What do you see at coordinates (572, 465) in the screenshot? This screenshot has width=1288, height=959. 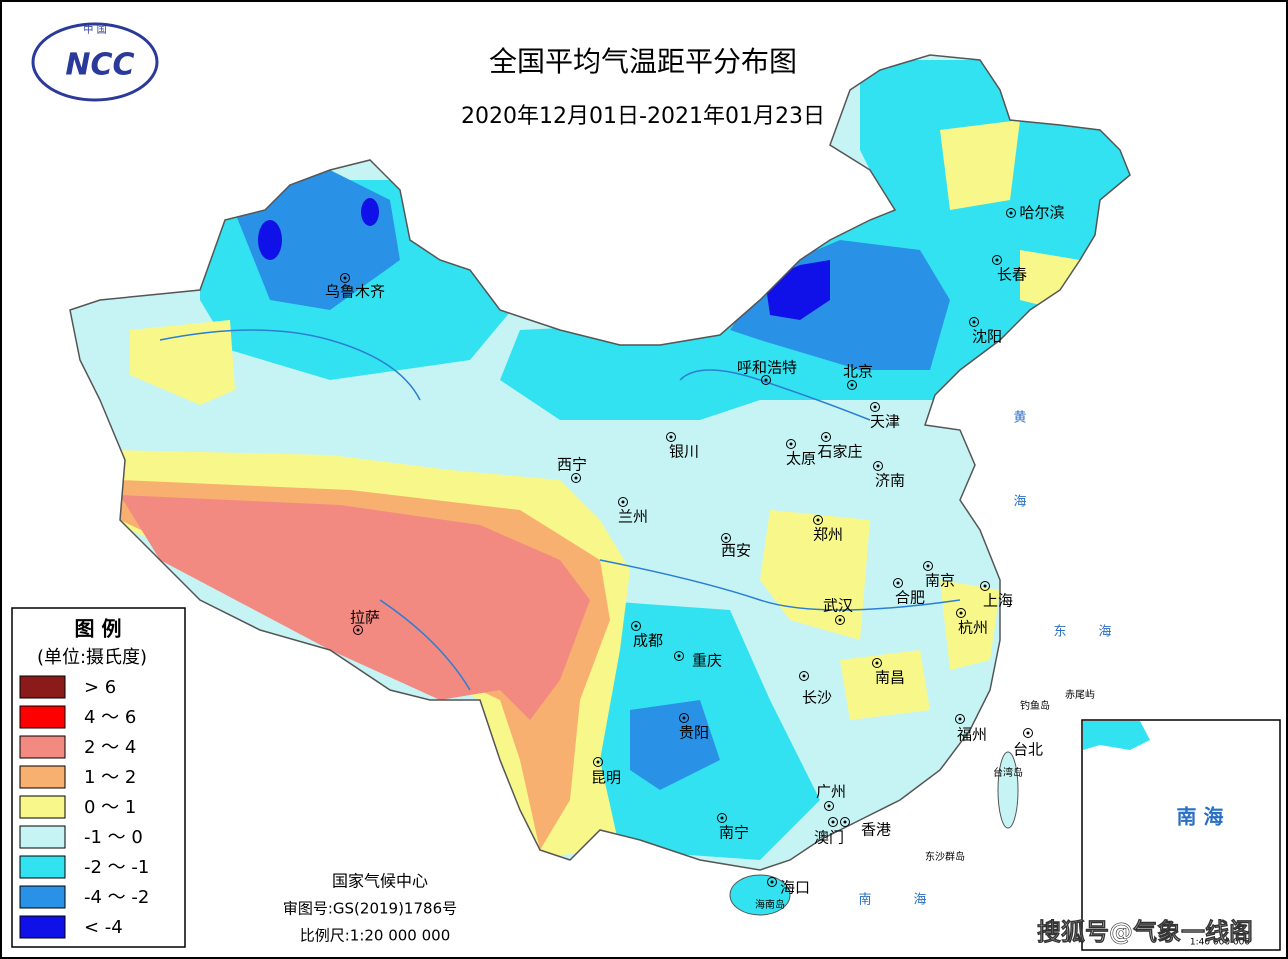 I see `city-label: 西宁` at bounding box center [572, 465].